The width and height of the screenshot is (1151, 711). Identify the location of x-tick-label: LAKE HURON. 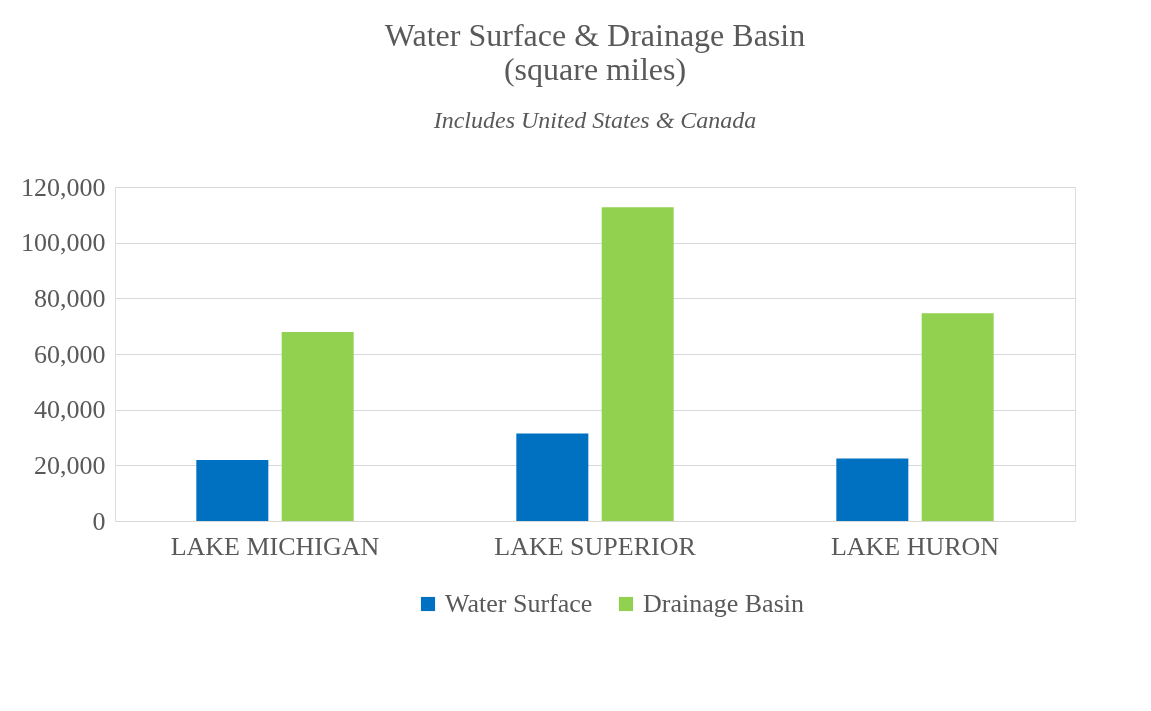
(915, 546).